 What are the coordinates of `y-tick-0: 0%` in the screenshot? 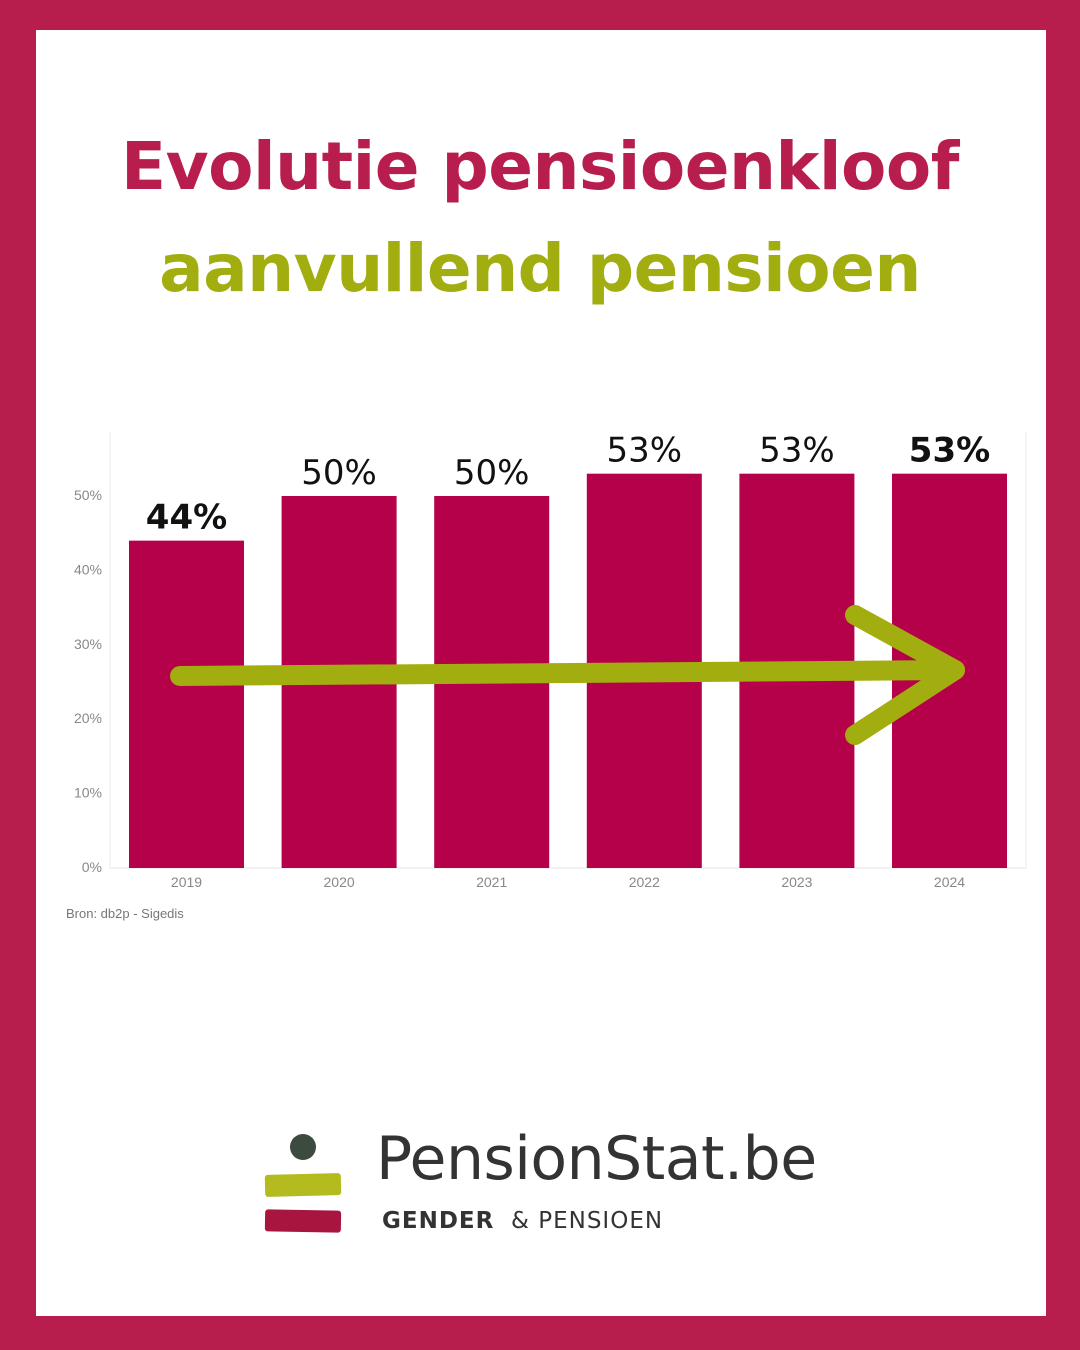 It's located at (92, 867).